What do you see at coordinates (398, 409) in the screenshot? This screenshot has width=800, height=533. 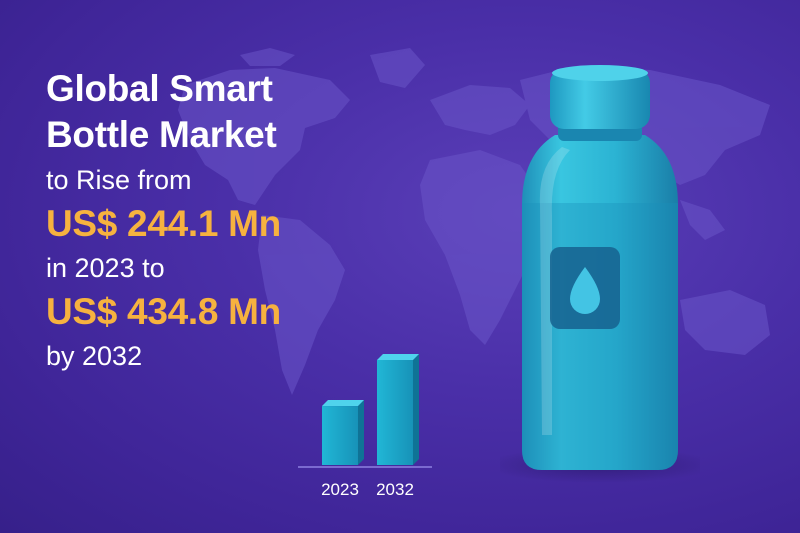 I see `bar-2032` at bounding box center [398, 409].